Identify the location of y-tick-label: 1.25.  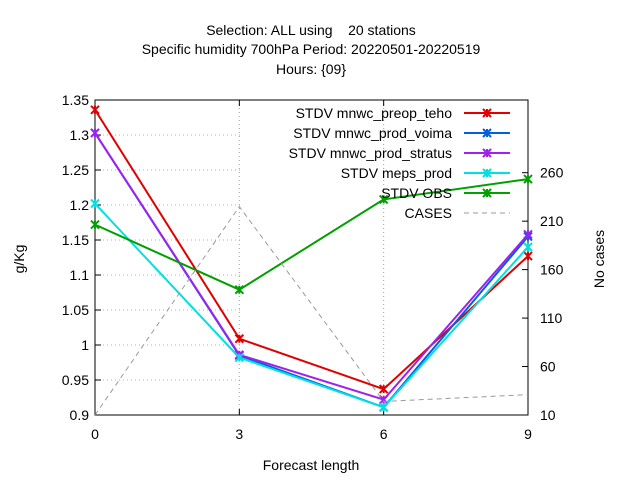
(75, 170).